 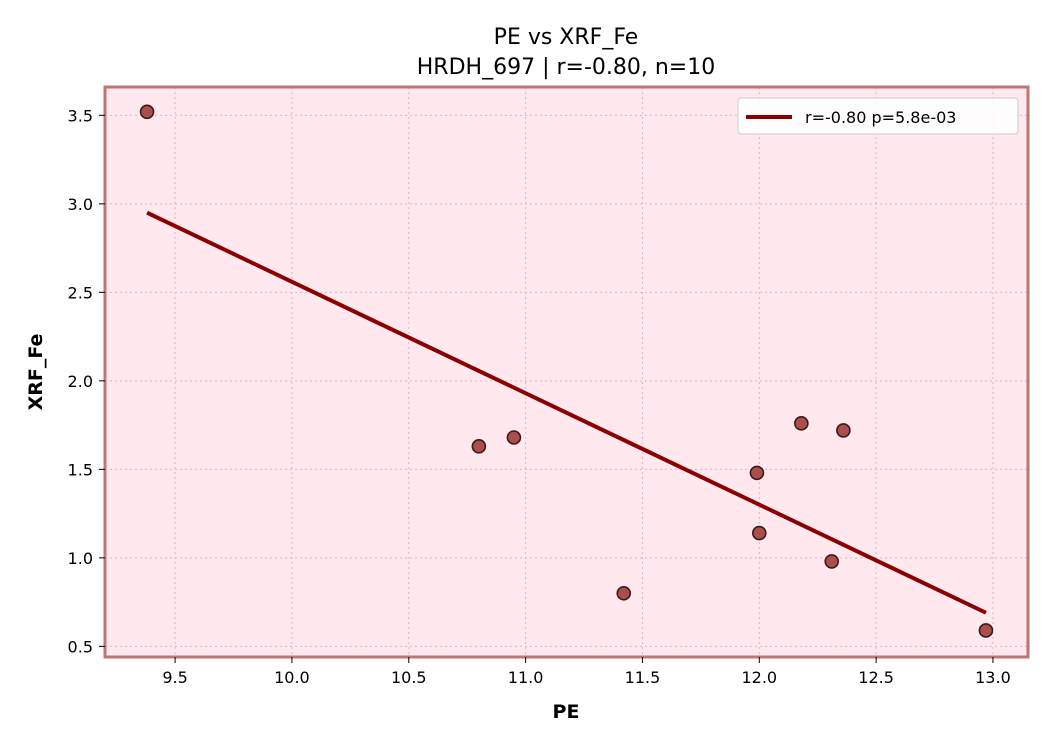 I want to click on legend-box, so click(x=878, y=116).